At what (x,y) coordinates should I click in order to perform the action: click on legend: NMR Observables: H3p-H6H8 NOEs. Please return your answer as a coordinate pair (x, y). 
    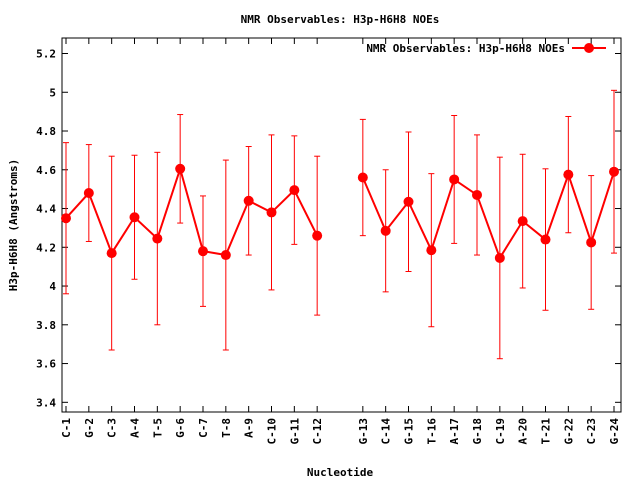
    Looking at the image, I should click on (486, 48).